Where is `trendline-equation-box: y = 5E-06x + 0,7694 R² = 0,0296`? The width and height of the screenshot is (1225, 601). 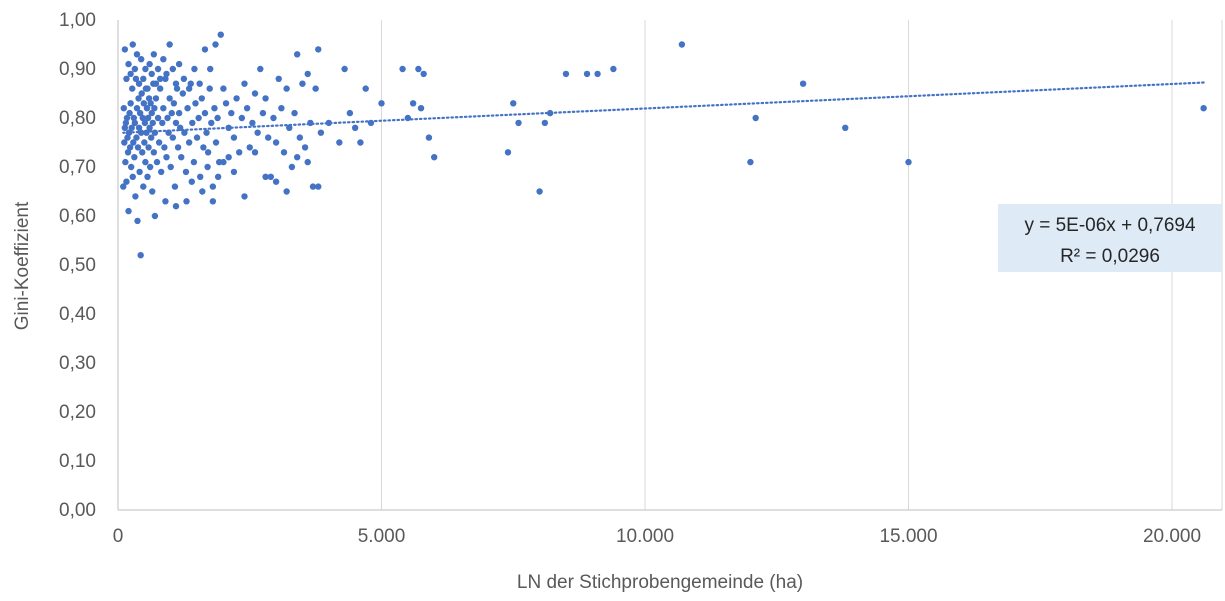
trendline-equation-box: y = 5E-06x + 0,7694 R² = 0,0296 is located at coordinates (1110, 238).